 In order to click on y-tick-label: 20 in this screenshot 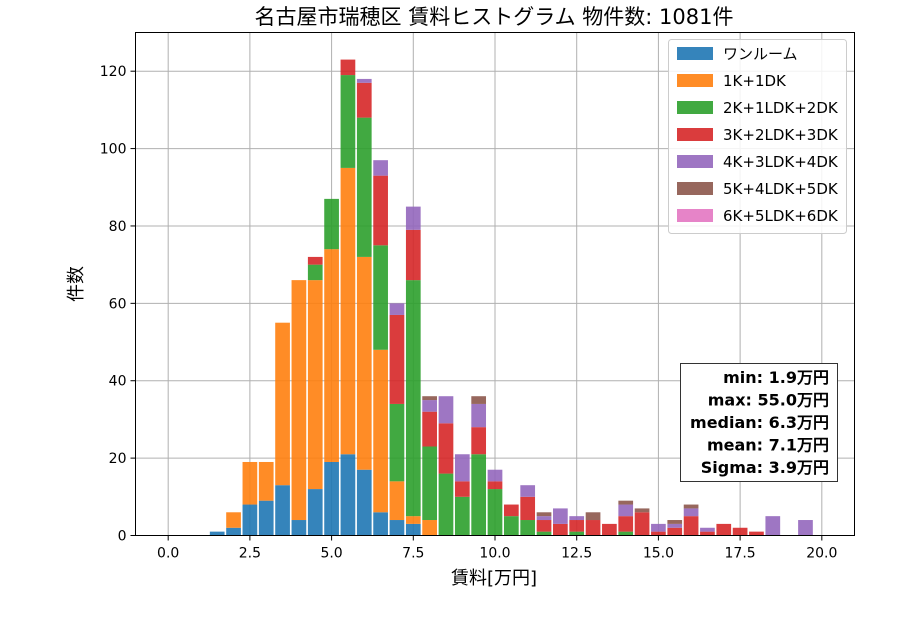, I will do `click(118, 459)`.